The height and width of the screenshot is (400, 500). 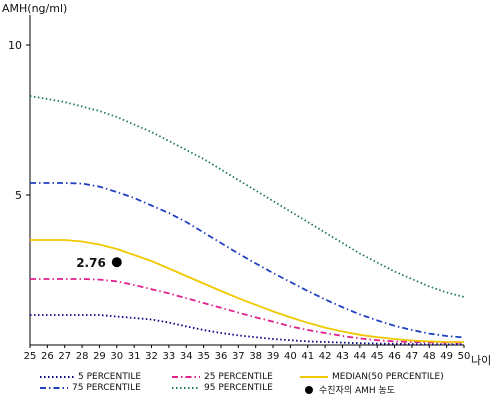 I want to click on x-tick-label-49: 49, so click(x=446, y=356).